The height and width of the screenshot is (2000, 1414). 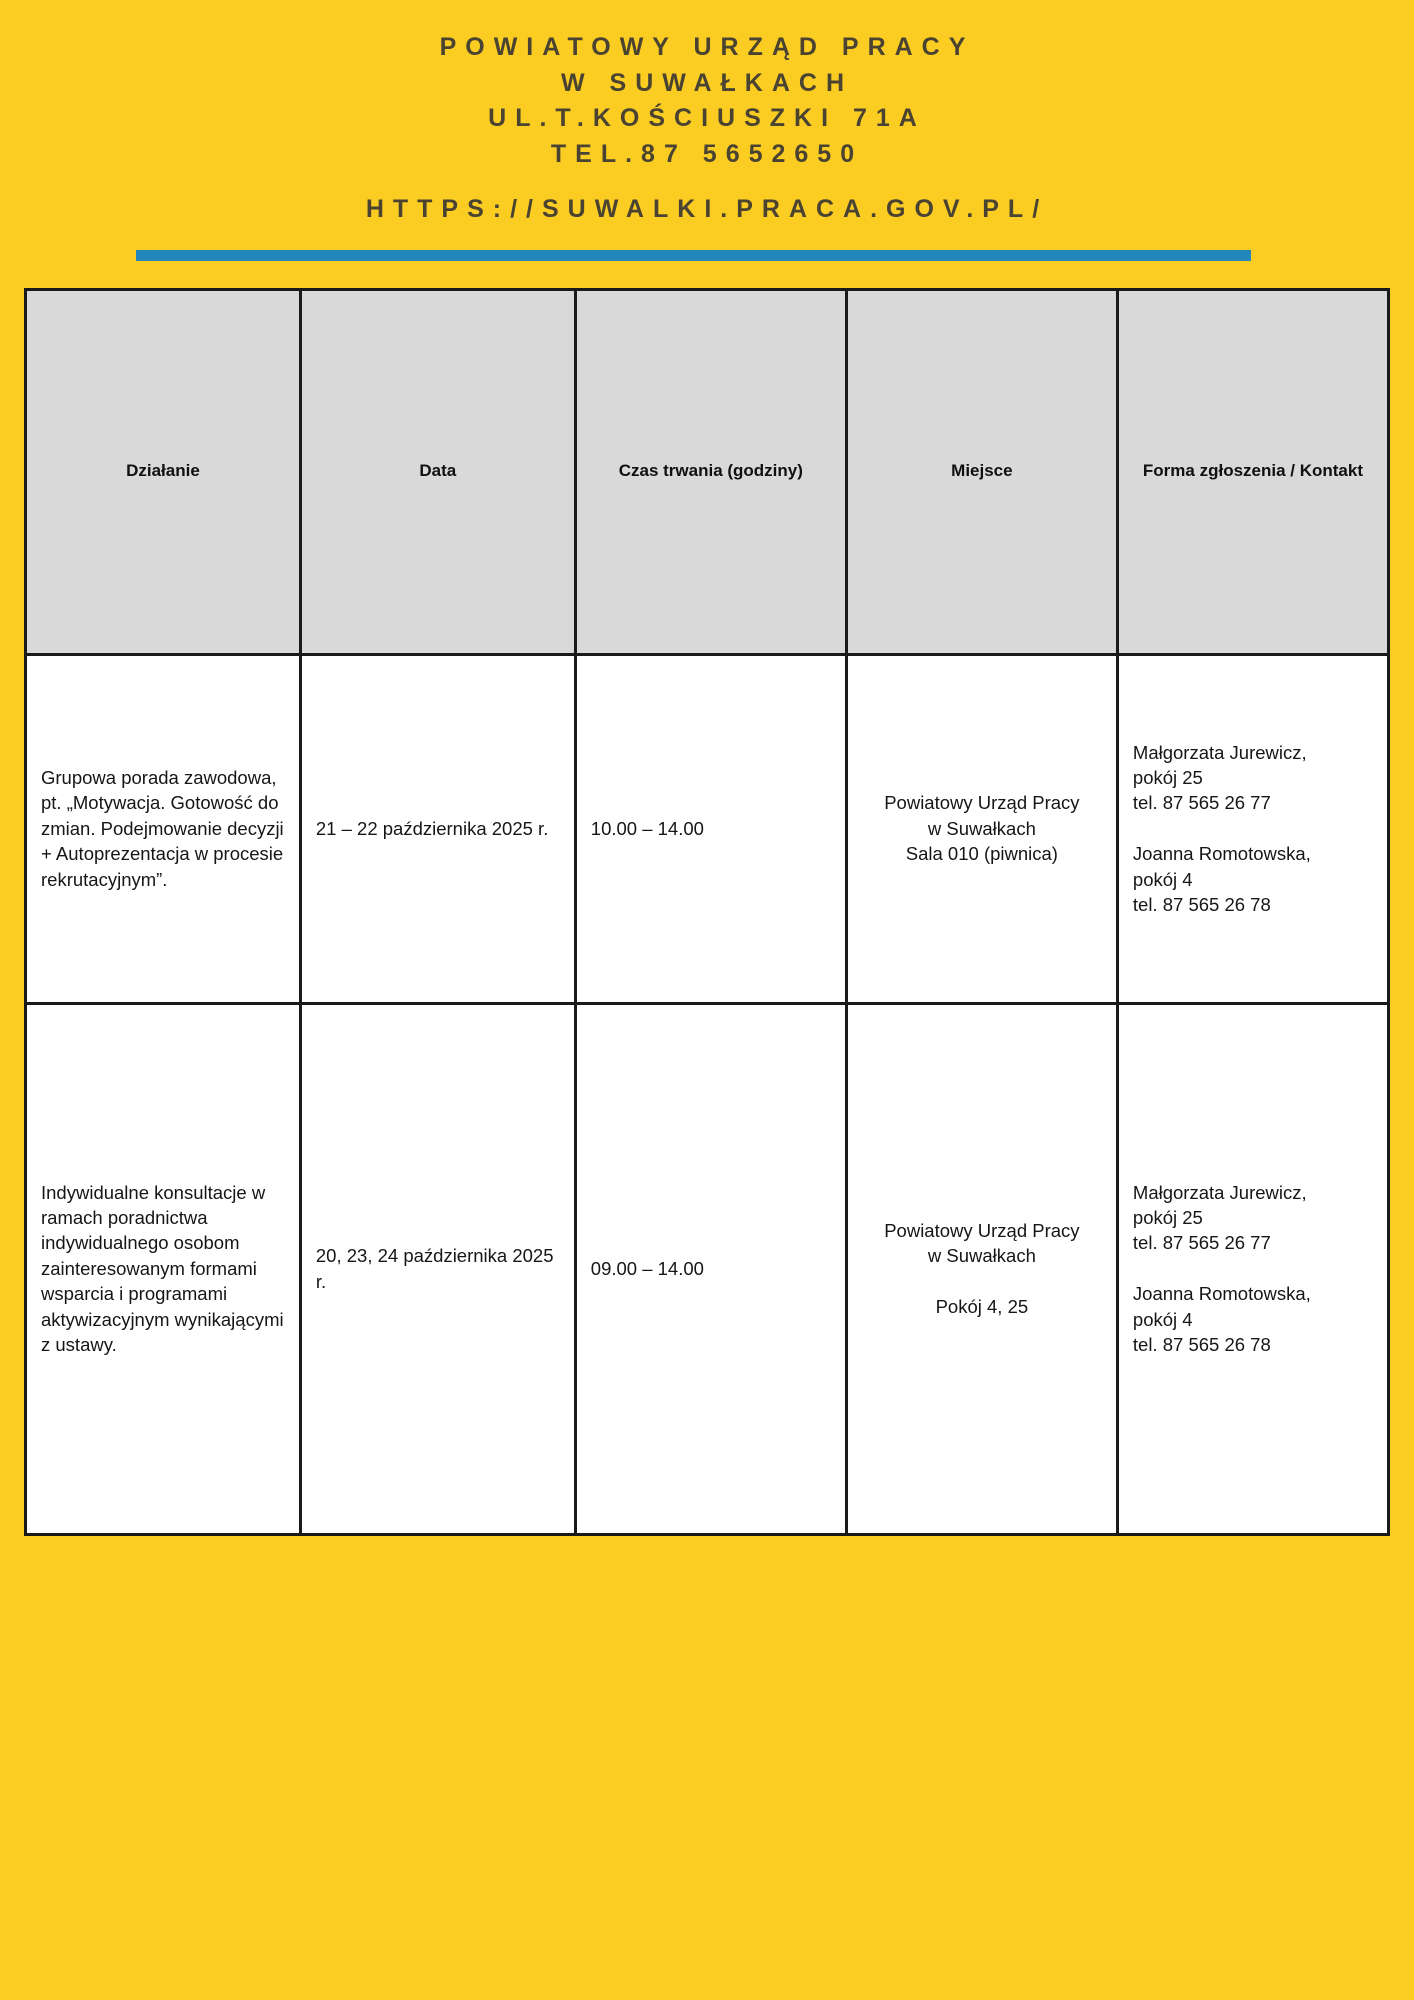 I want to click on cell-data-text: 21 – 22 października 2025 r., so click(x=432, y=828).